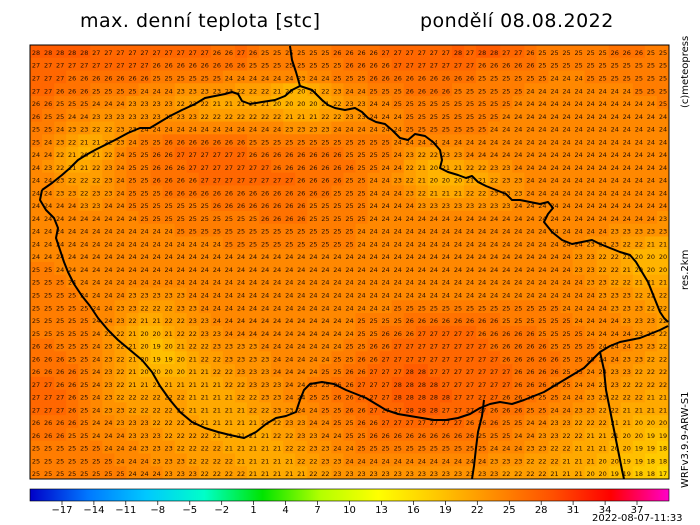 The height and width of the screenshot is (525, 700). I want to click on temperature-value: 28, so click(410, 398).